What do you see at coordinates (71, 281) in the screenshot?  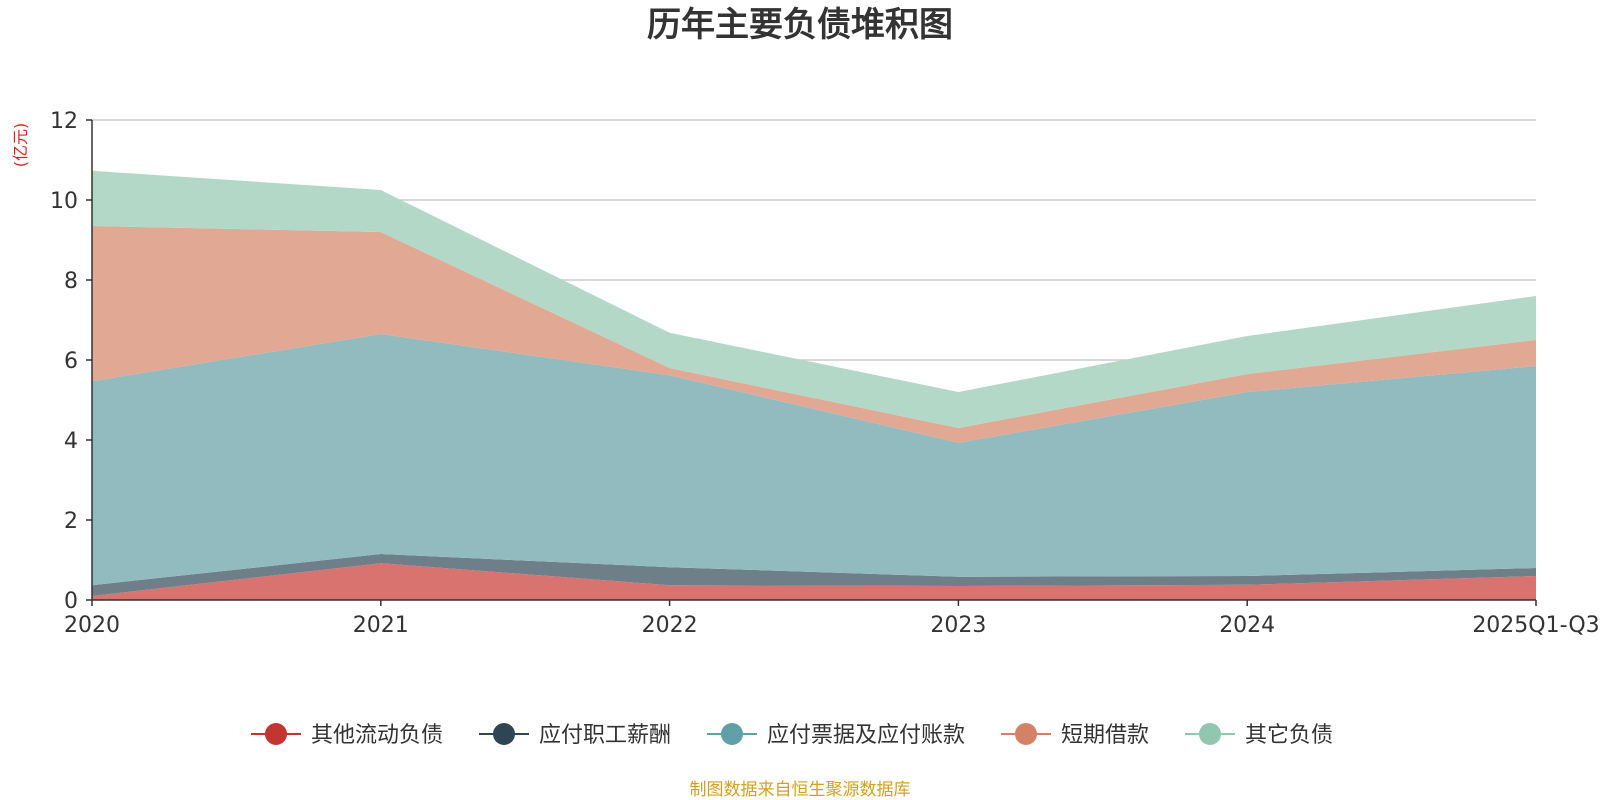 I see `y-tick-label-8: 8` at bounding box center [71, 281].